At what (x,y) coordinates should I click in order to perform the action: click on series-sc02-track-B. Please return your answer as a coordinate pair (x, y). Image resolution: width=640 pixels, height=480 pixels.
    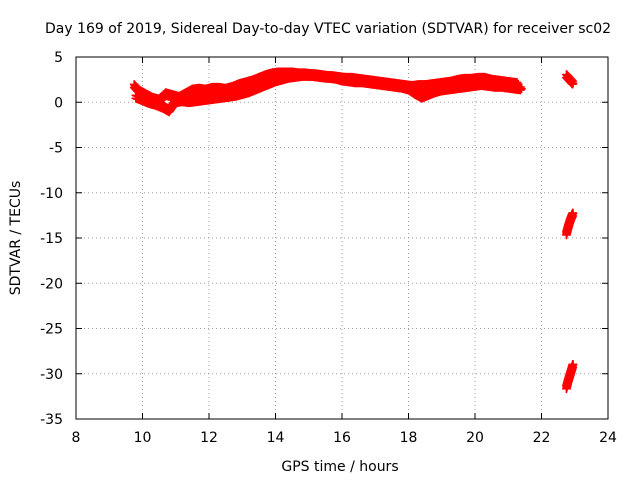
    Looking at the image, I should click on (328, 93).